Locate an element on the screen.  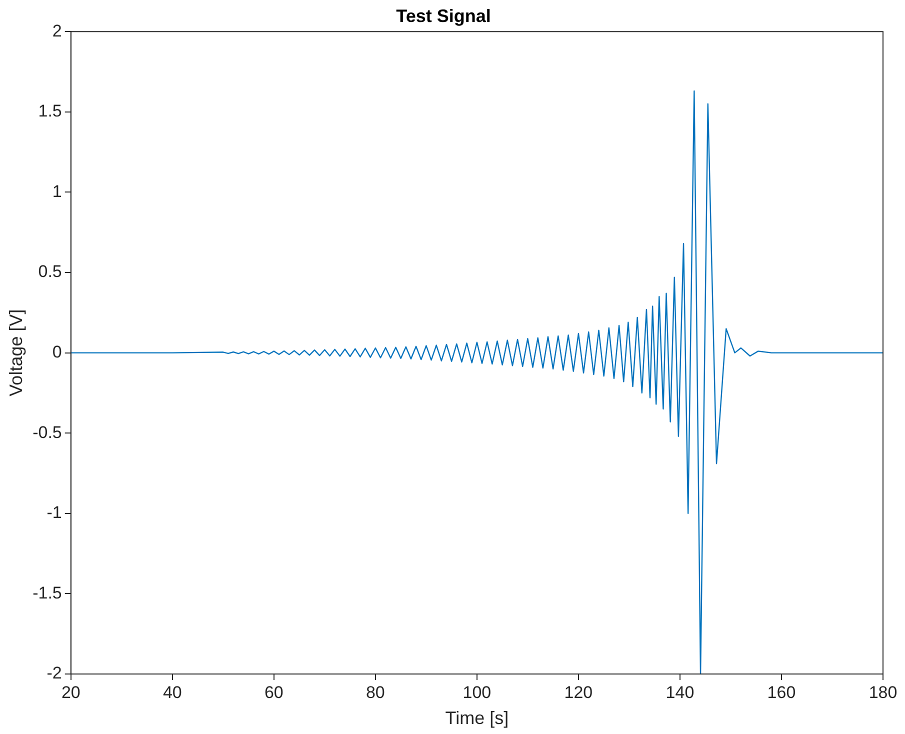
x-tick-label: 60 is located at coordinates (274, 692).